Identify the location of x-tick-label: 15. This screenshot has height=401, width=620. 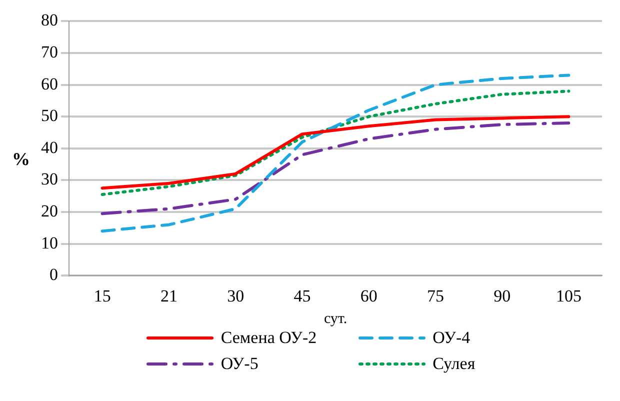
(102, 296).